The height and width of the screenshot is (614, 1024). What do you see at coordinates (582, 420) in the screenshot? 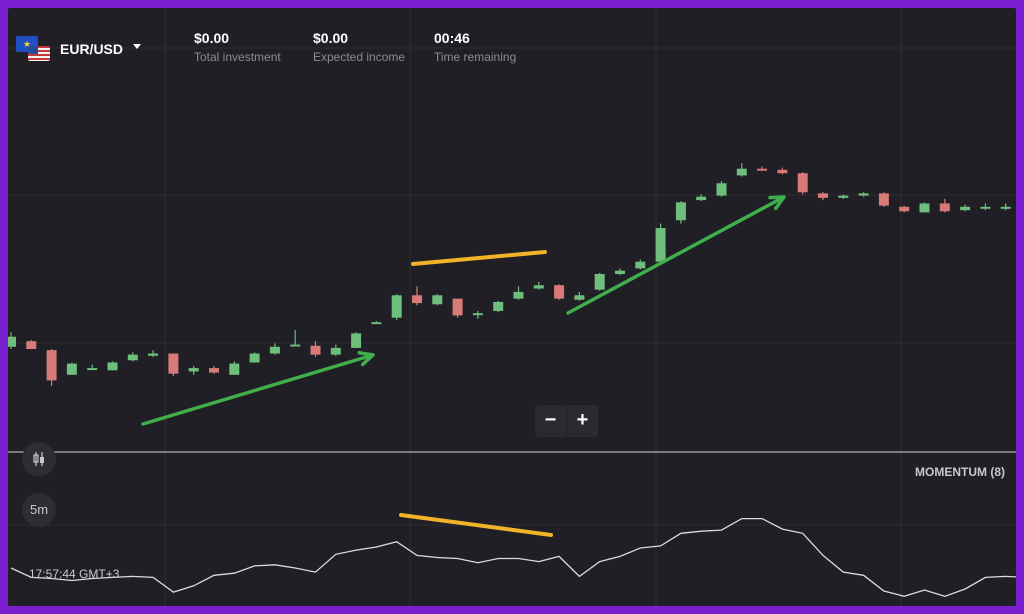
I see `zoom-in-button: +` at bounding box center [582, 420].